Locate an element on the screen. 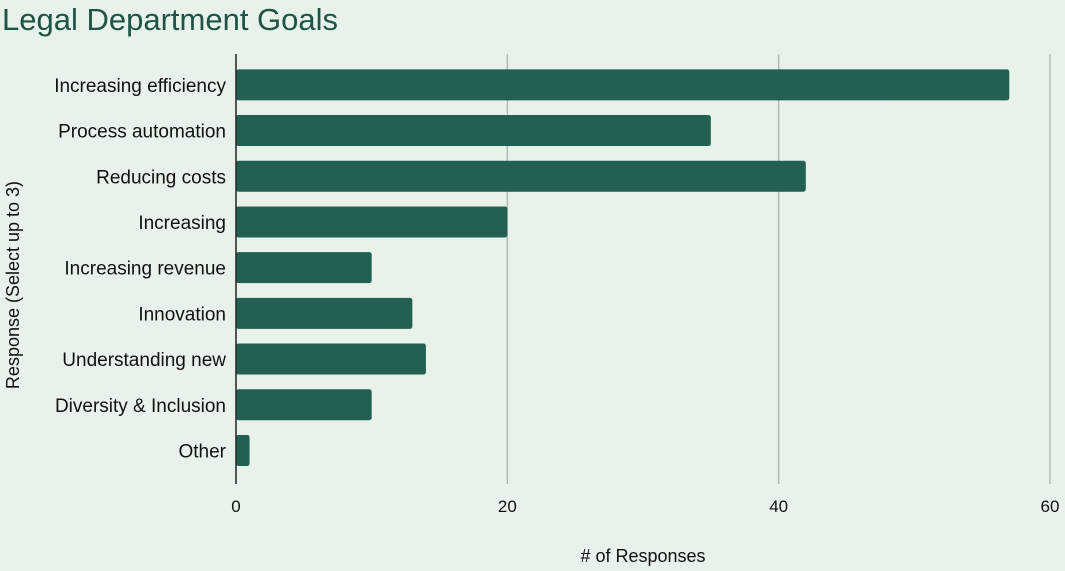 The width and height of the screenshot is (1065, 571). category-label: Other is located at coordinates (202, 451).